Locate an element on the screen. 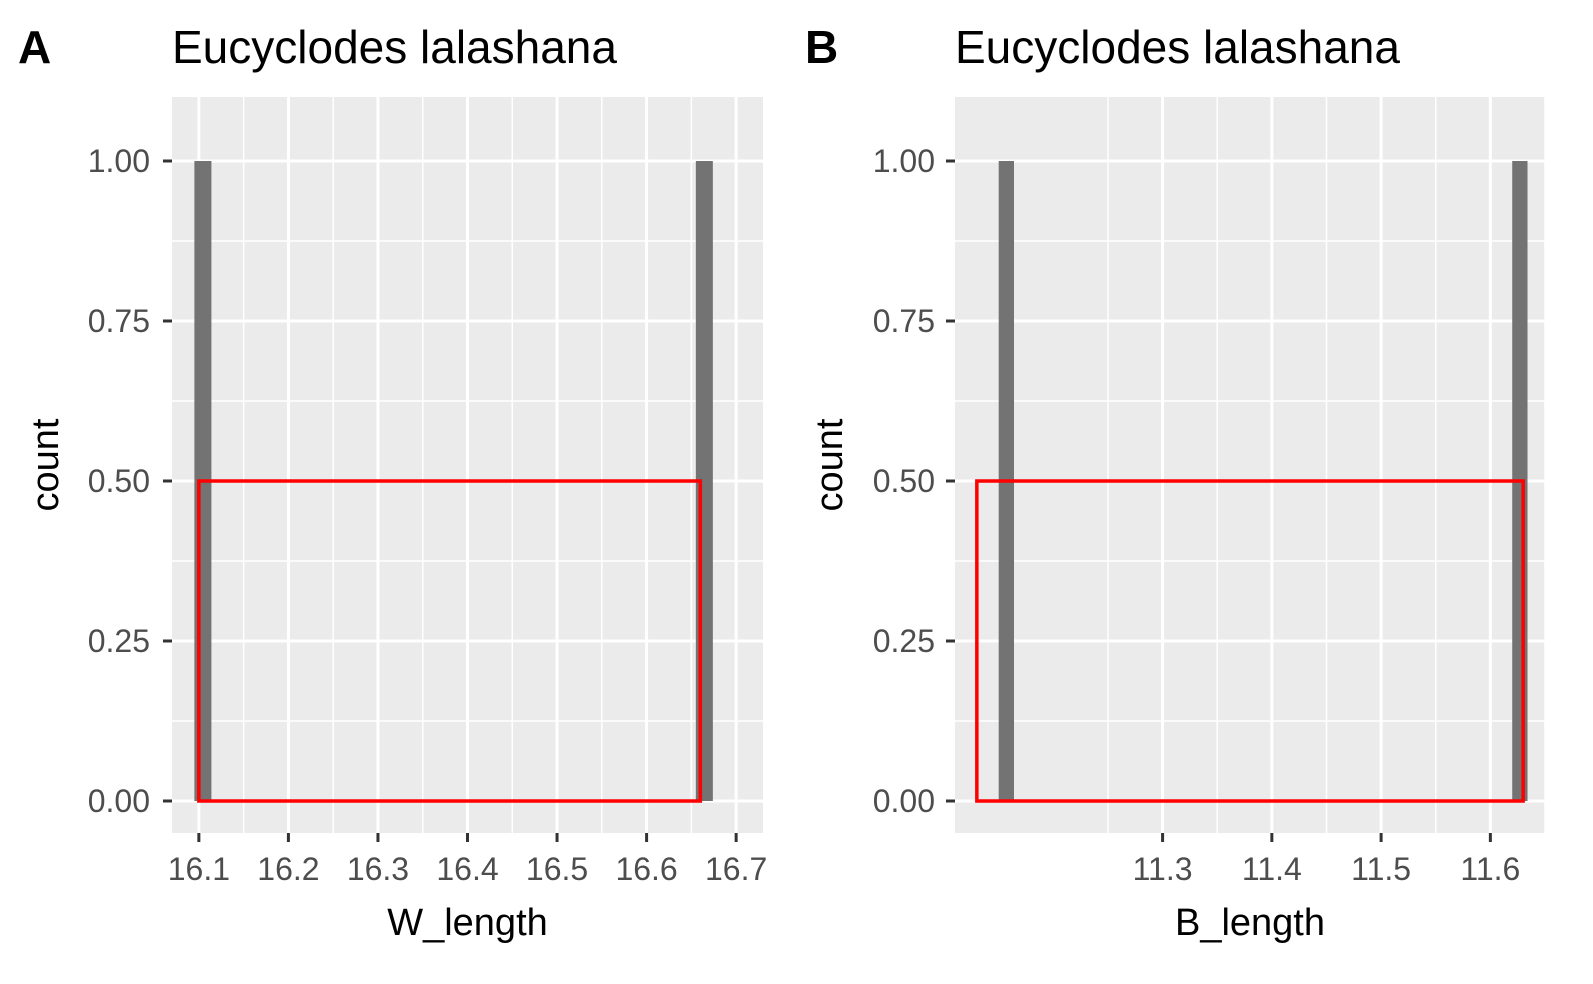 The image size is (1593, 984). x-tick-label: 16.7 is located at coordinates (736, 869).